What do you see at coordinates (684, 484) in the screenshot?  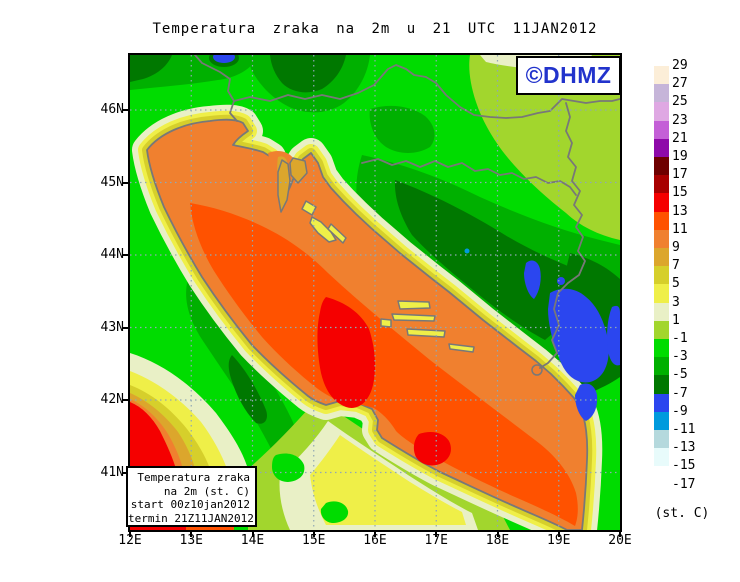 I see `legend-boundary-label: -17` at bounding box center [684, 484].